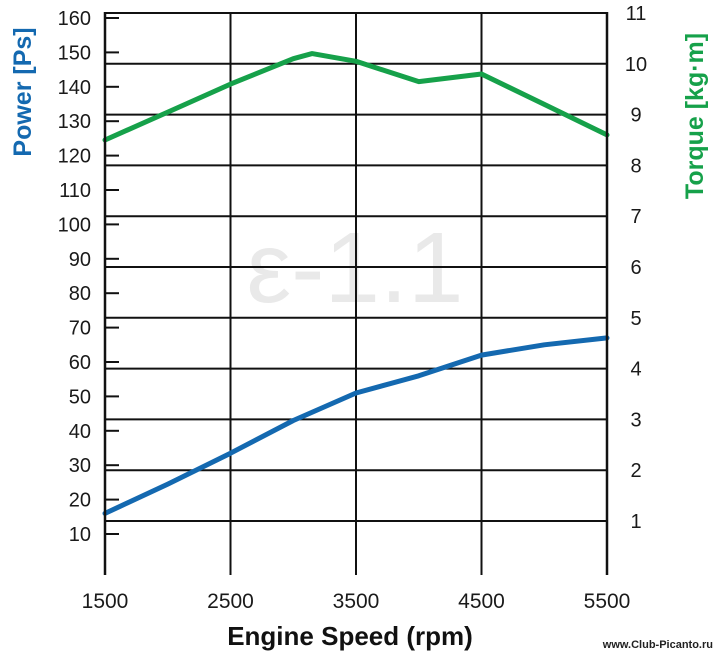  Describe the element at coordinates (74, 53) in the screenshot. I see `left-tick-label: 150` at that location.